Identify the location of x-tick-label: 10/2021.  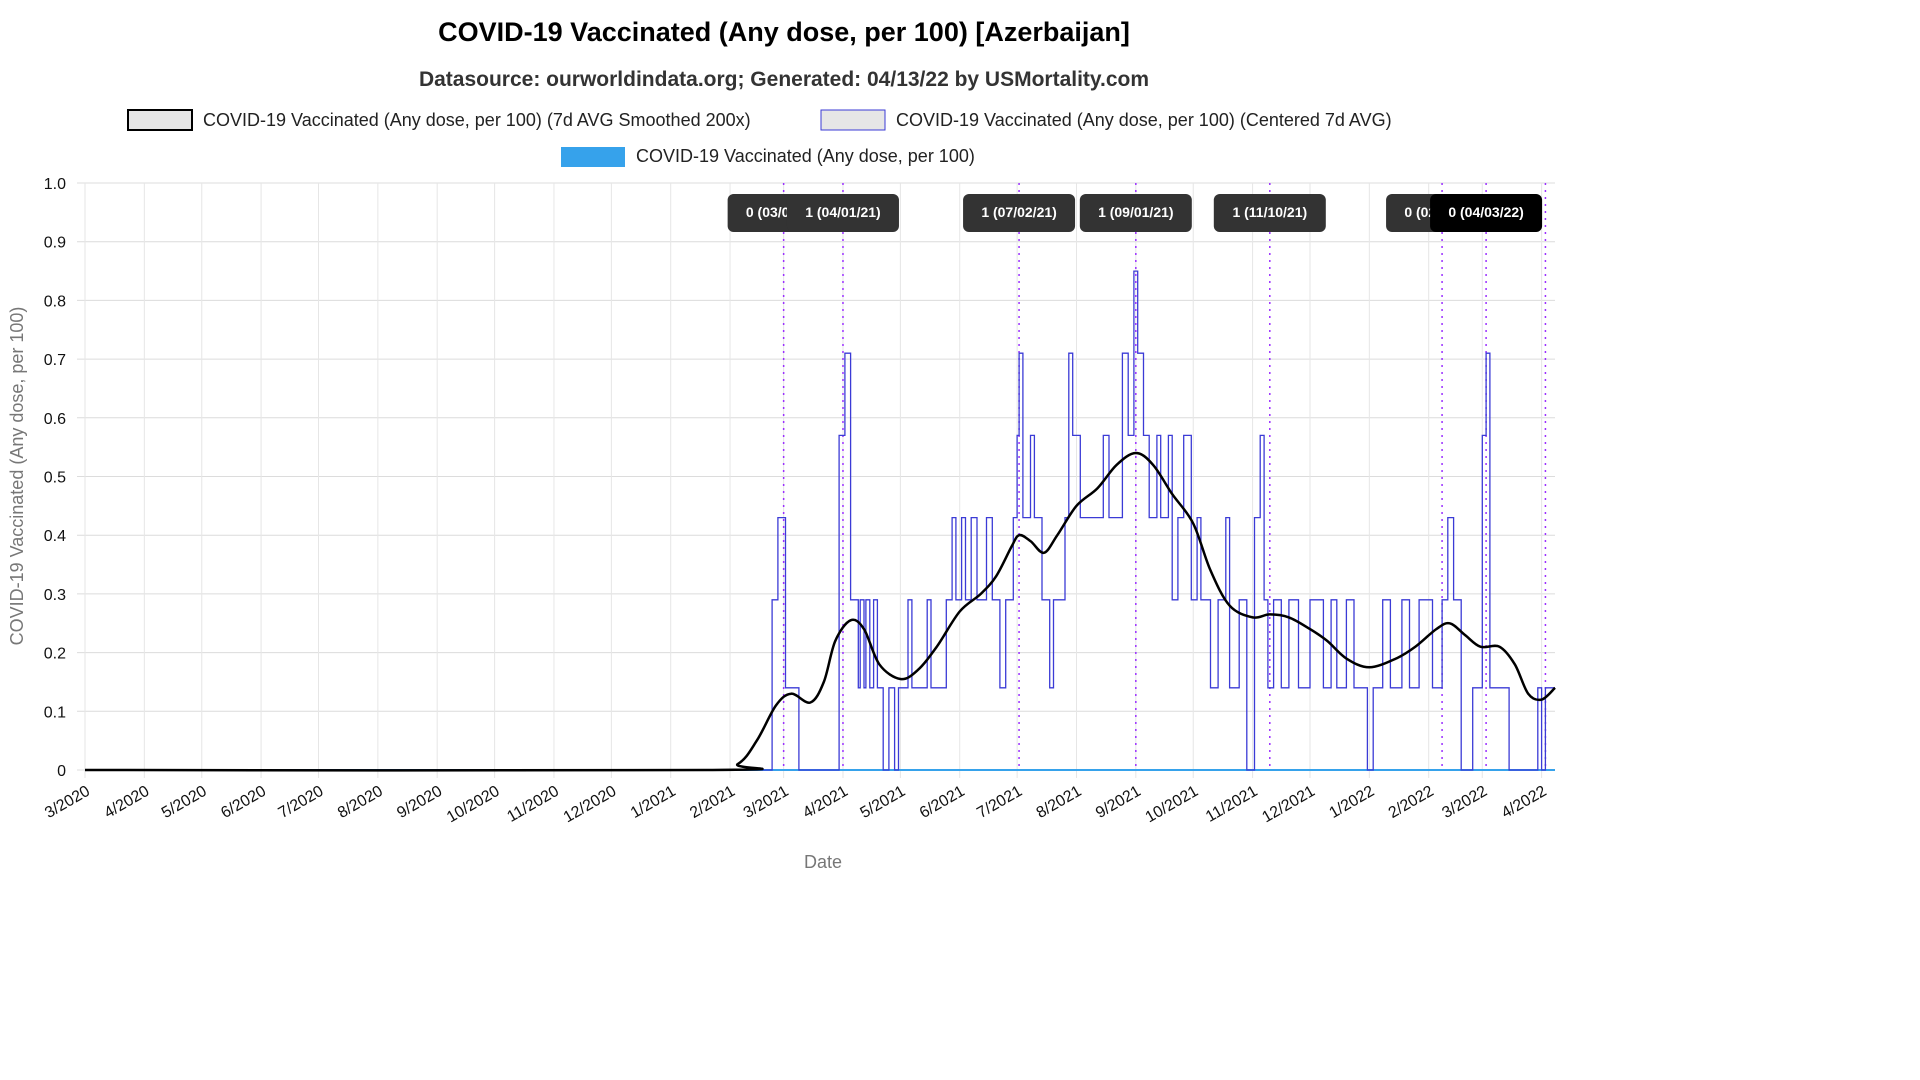
(1172, 805).